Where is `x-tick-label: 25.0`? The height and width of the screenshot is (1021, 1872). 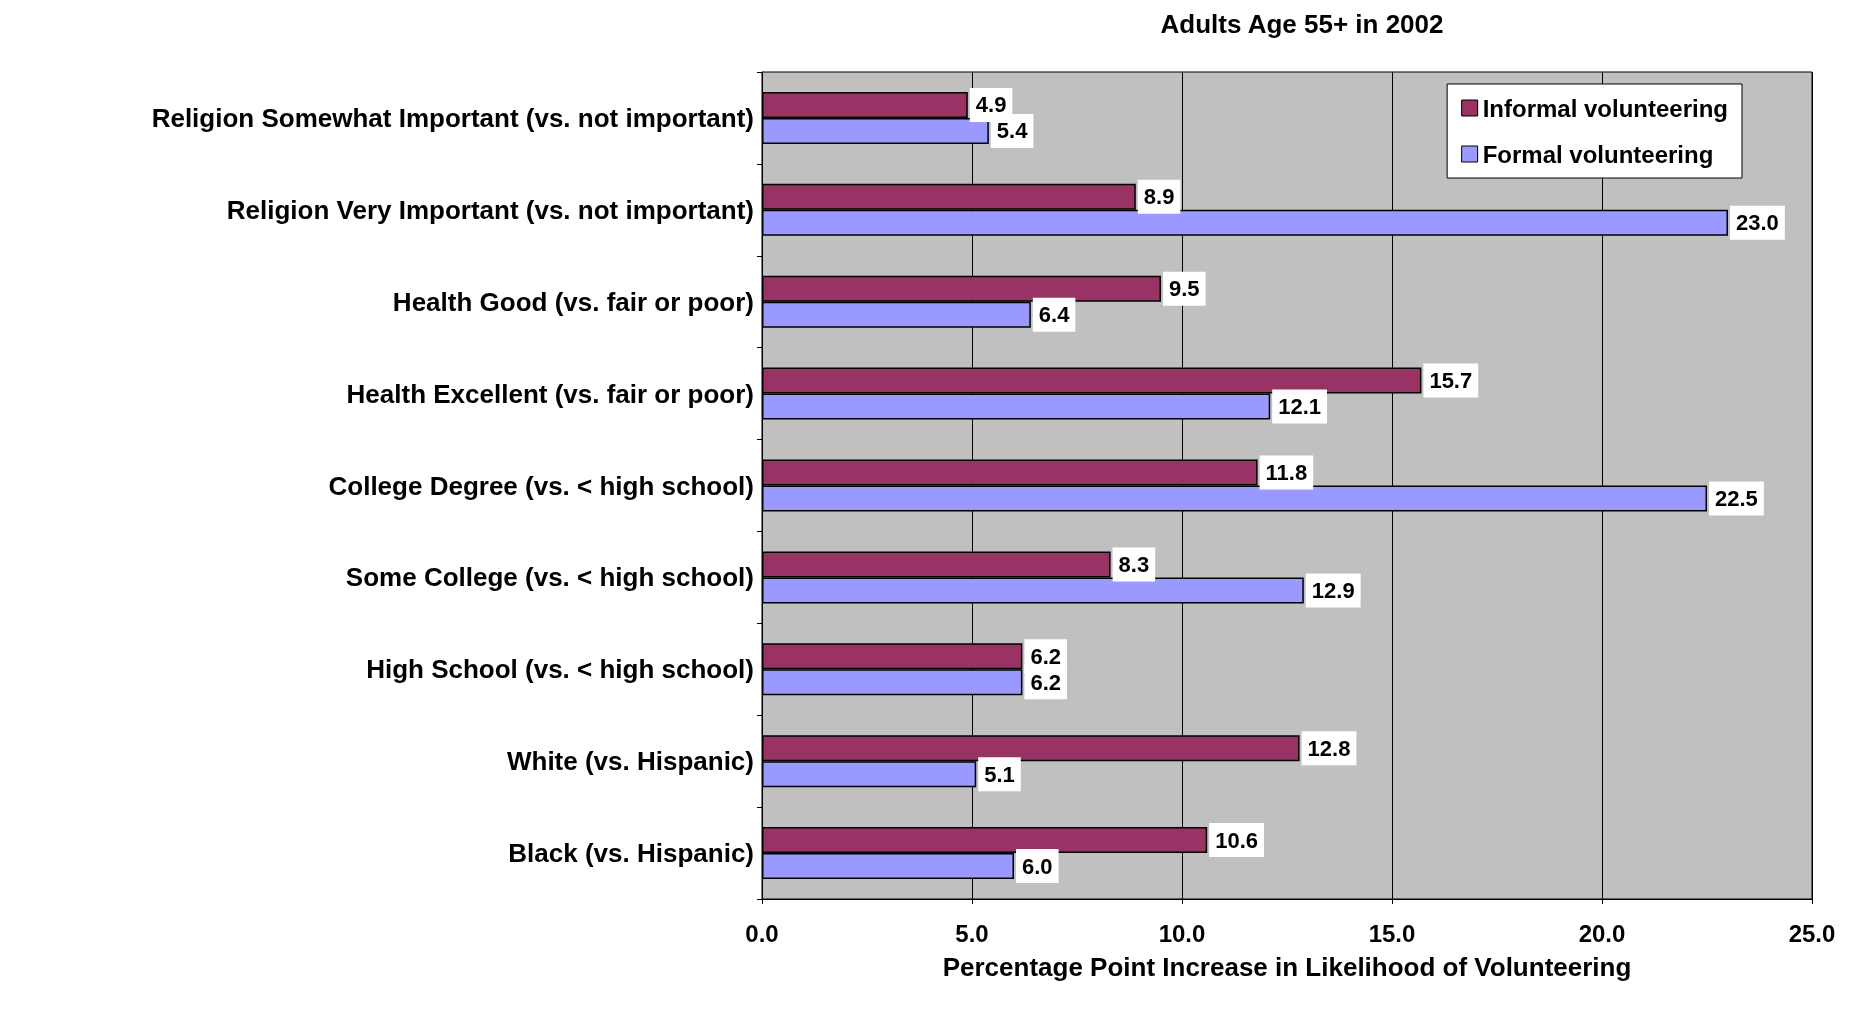
x-tick-label: 25.0 is located at coordinates (1812, 933).